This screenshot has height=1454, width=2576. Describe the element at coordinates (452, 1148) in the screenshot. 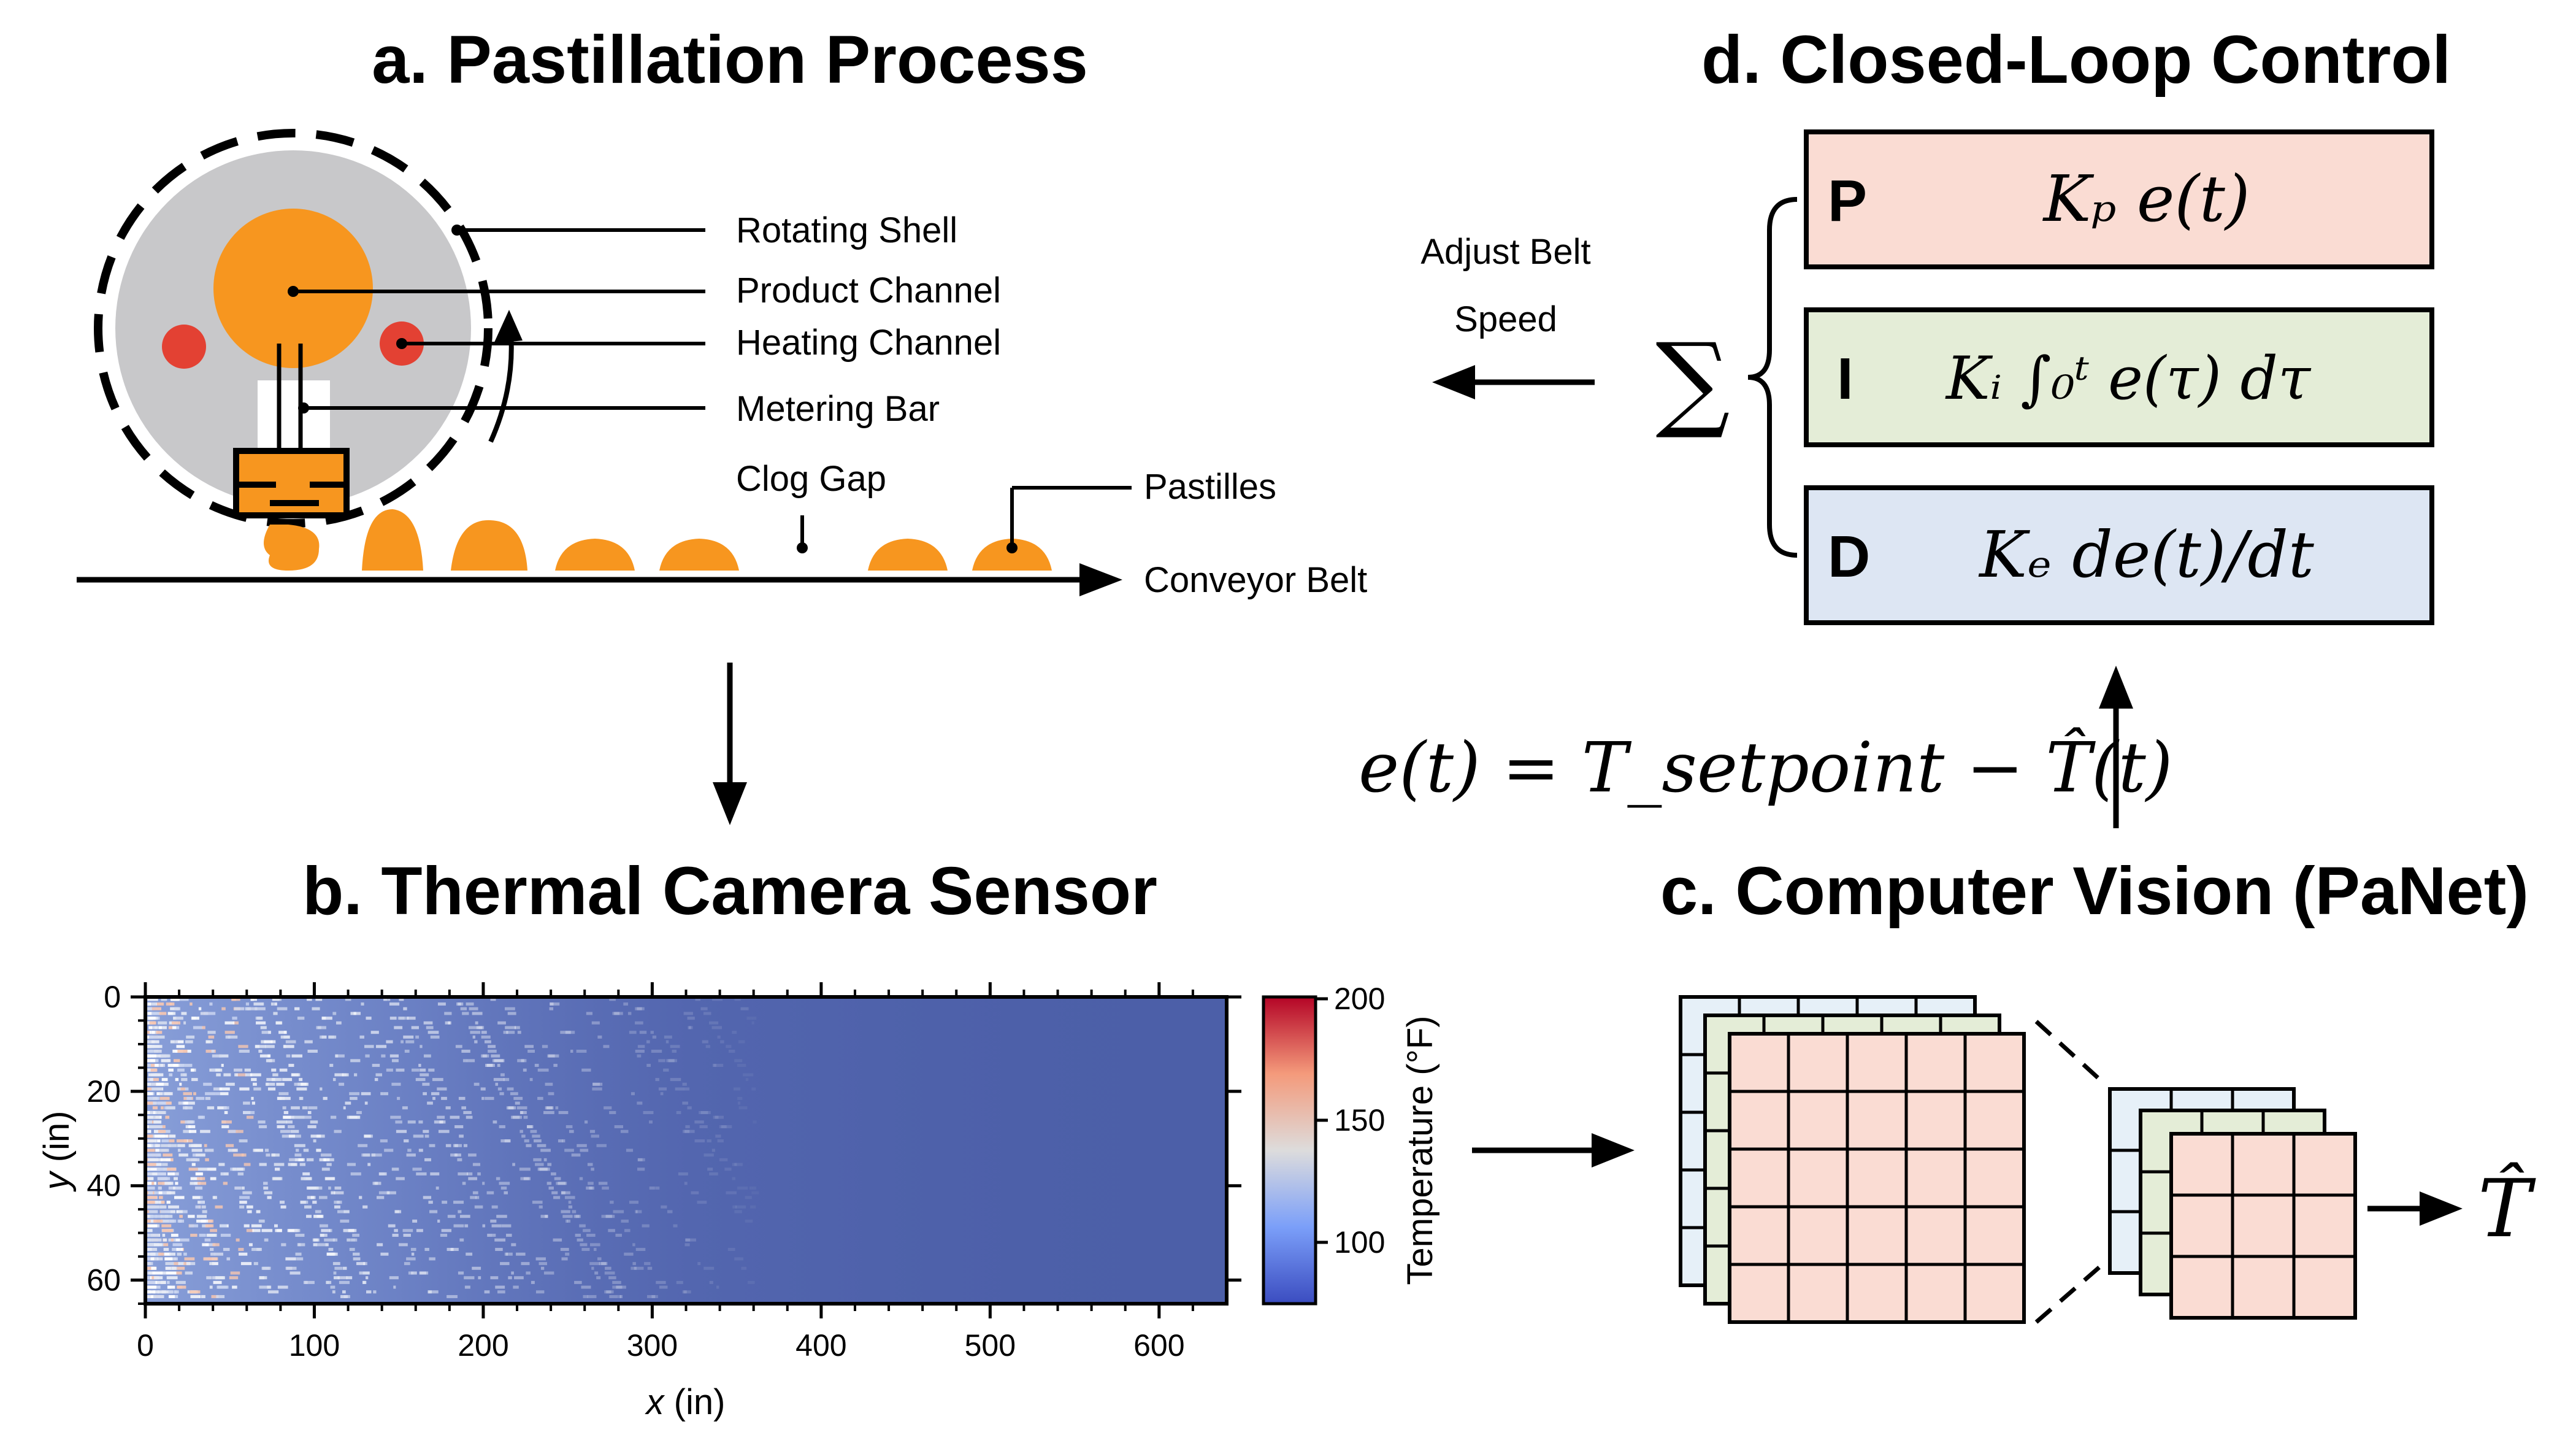

I see `heatmap-streaks` at that location.